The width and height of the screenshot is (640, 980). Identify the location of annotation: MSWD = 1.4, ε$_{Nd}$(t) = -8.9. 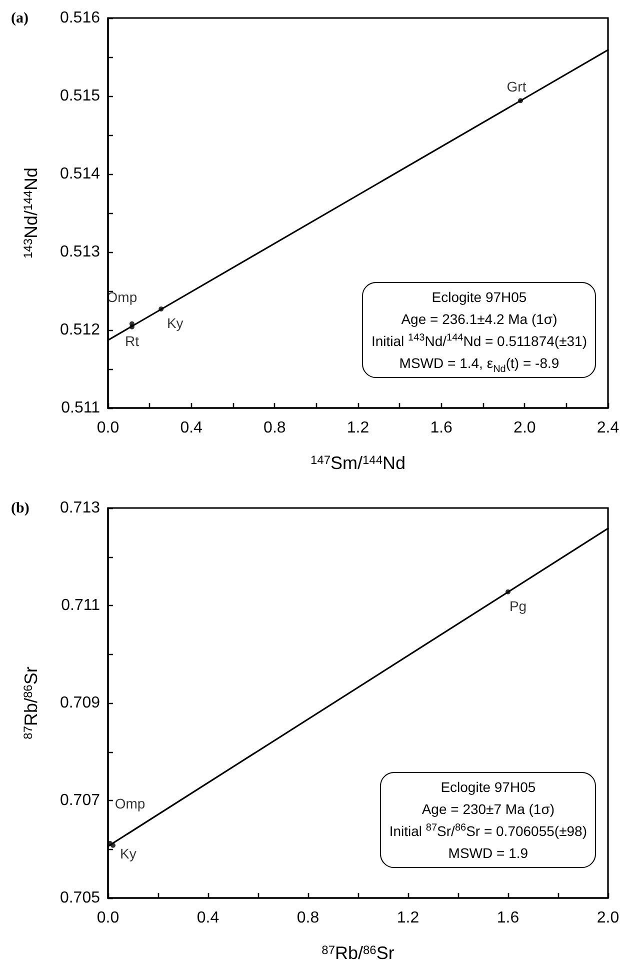
(479, 364).